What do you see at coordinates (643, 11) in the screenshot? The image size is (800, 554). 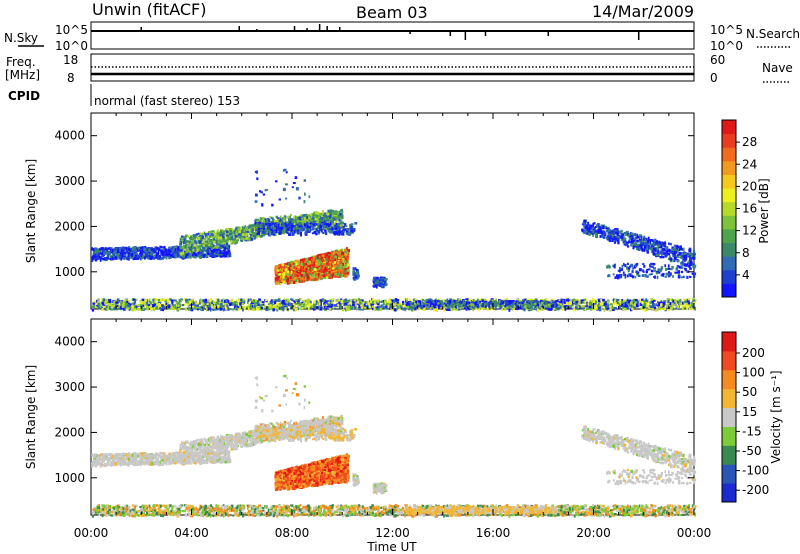 I see `date-title: 14/Mar/2009` at bounding box center [643, 11].